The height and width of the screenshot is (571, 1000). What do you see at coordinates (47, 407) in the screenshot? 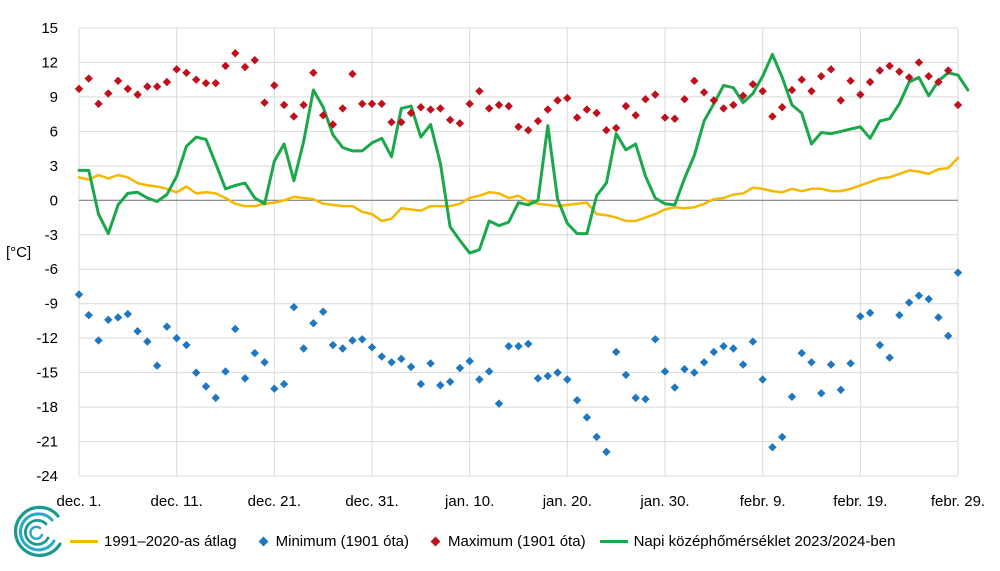
I see `y-tick-label: -18` at bounding box center [47, 407].